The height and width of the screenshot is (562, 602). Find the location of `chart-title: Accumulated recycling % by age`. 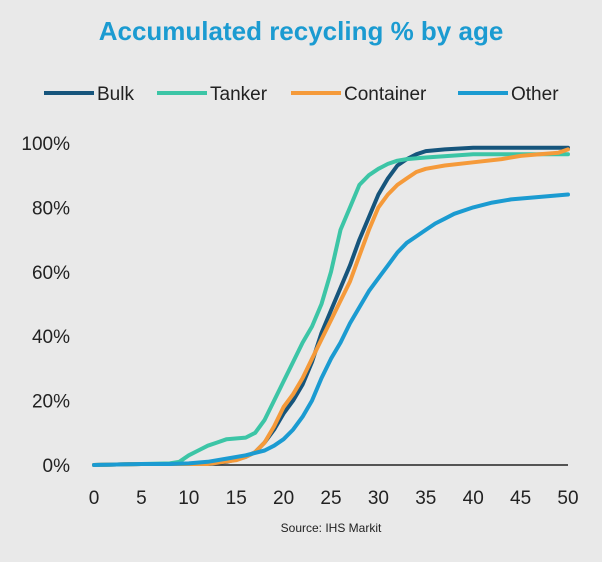

chart-title: Accumulated recycling % by age is located at coordinates (301, 31).